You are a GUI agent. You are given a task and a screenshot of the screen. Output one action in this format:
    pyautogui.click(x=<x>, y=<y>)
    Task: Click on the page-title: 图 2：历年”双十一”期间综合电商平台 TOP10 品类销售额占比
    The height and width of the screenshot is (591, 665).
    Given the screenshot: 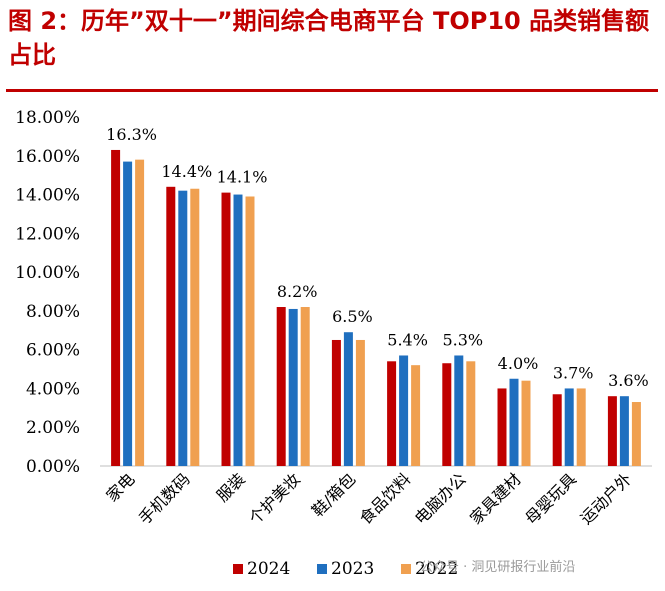 What is the action you would take?
    pyautogui.click(x=329, y=38)
    